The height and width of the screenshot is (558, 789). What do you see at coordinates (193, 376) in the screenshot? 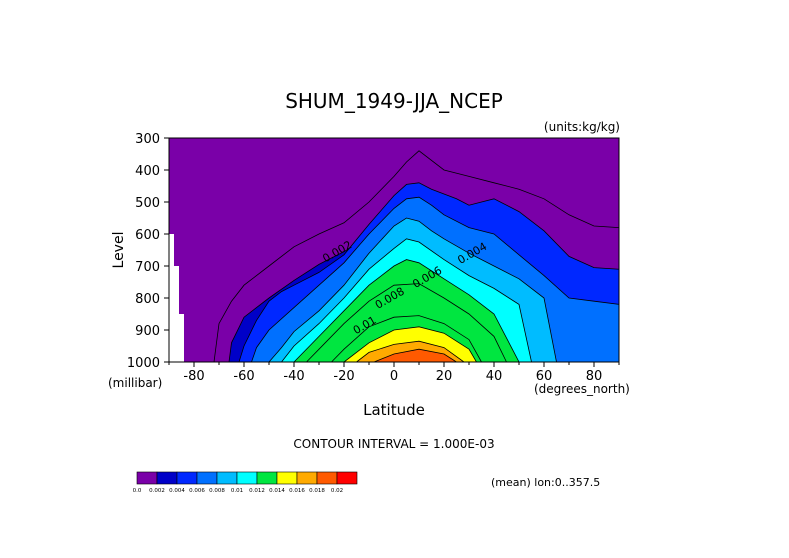
I see `x-tick-label: -80` at bounding box center [193, 376].